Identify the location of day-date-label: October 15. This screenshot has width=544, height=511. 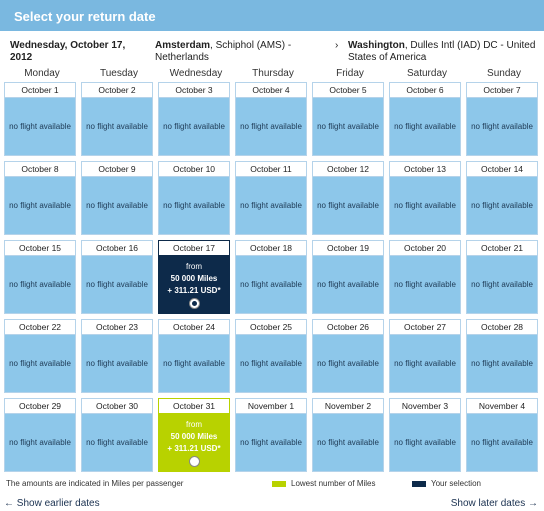
(40, 248).